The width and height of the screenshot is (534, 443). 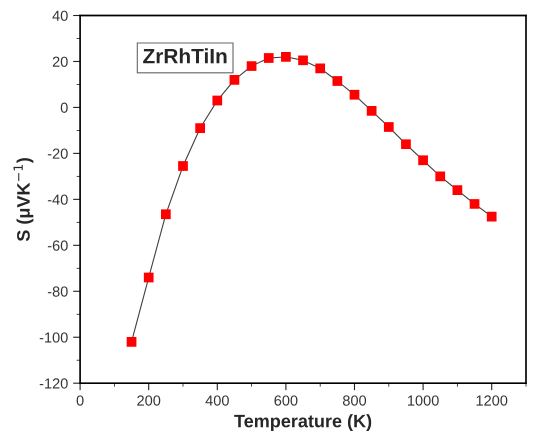 What do you see at coordinates (354, 400) in the screenshot?
I see `x-tick-label: 800` at bounding box center [354, 400].